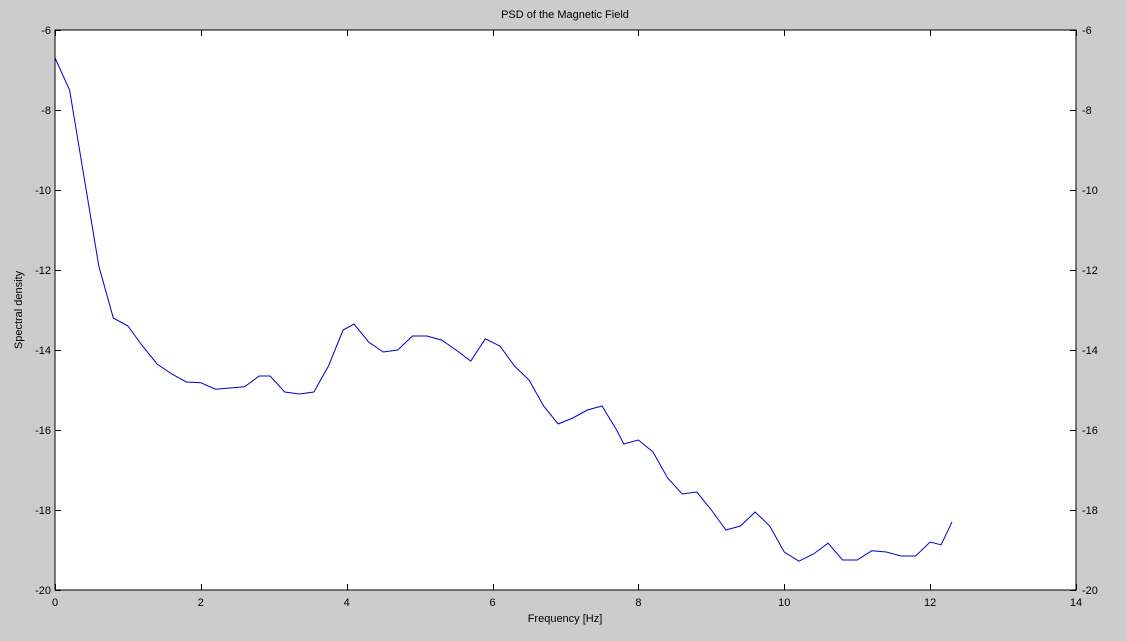  Describe the element at coordinates (43, 431) in the screenshot. I see `y-tick-label: -16` at that location.